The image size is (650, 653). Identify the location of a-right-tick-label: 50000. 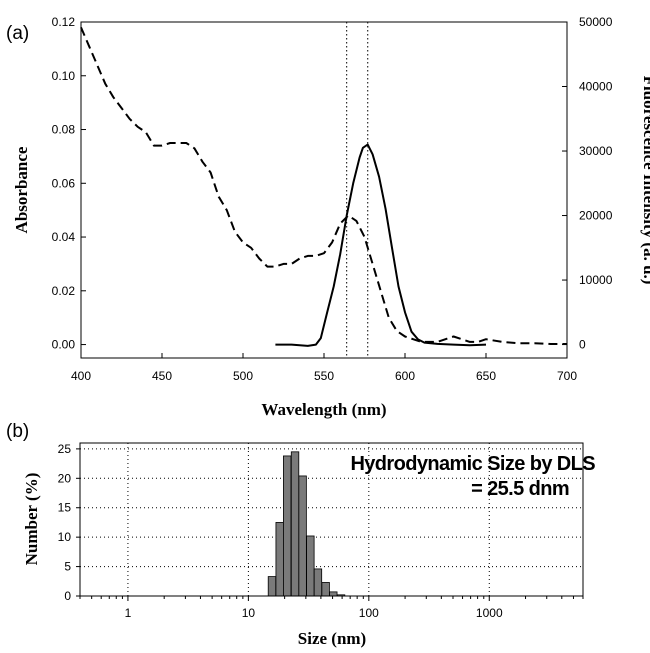
(596, 22).